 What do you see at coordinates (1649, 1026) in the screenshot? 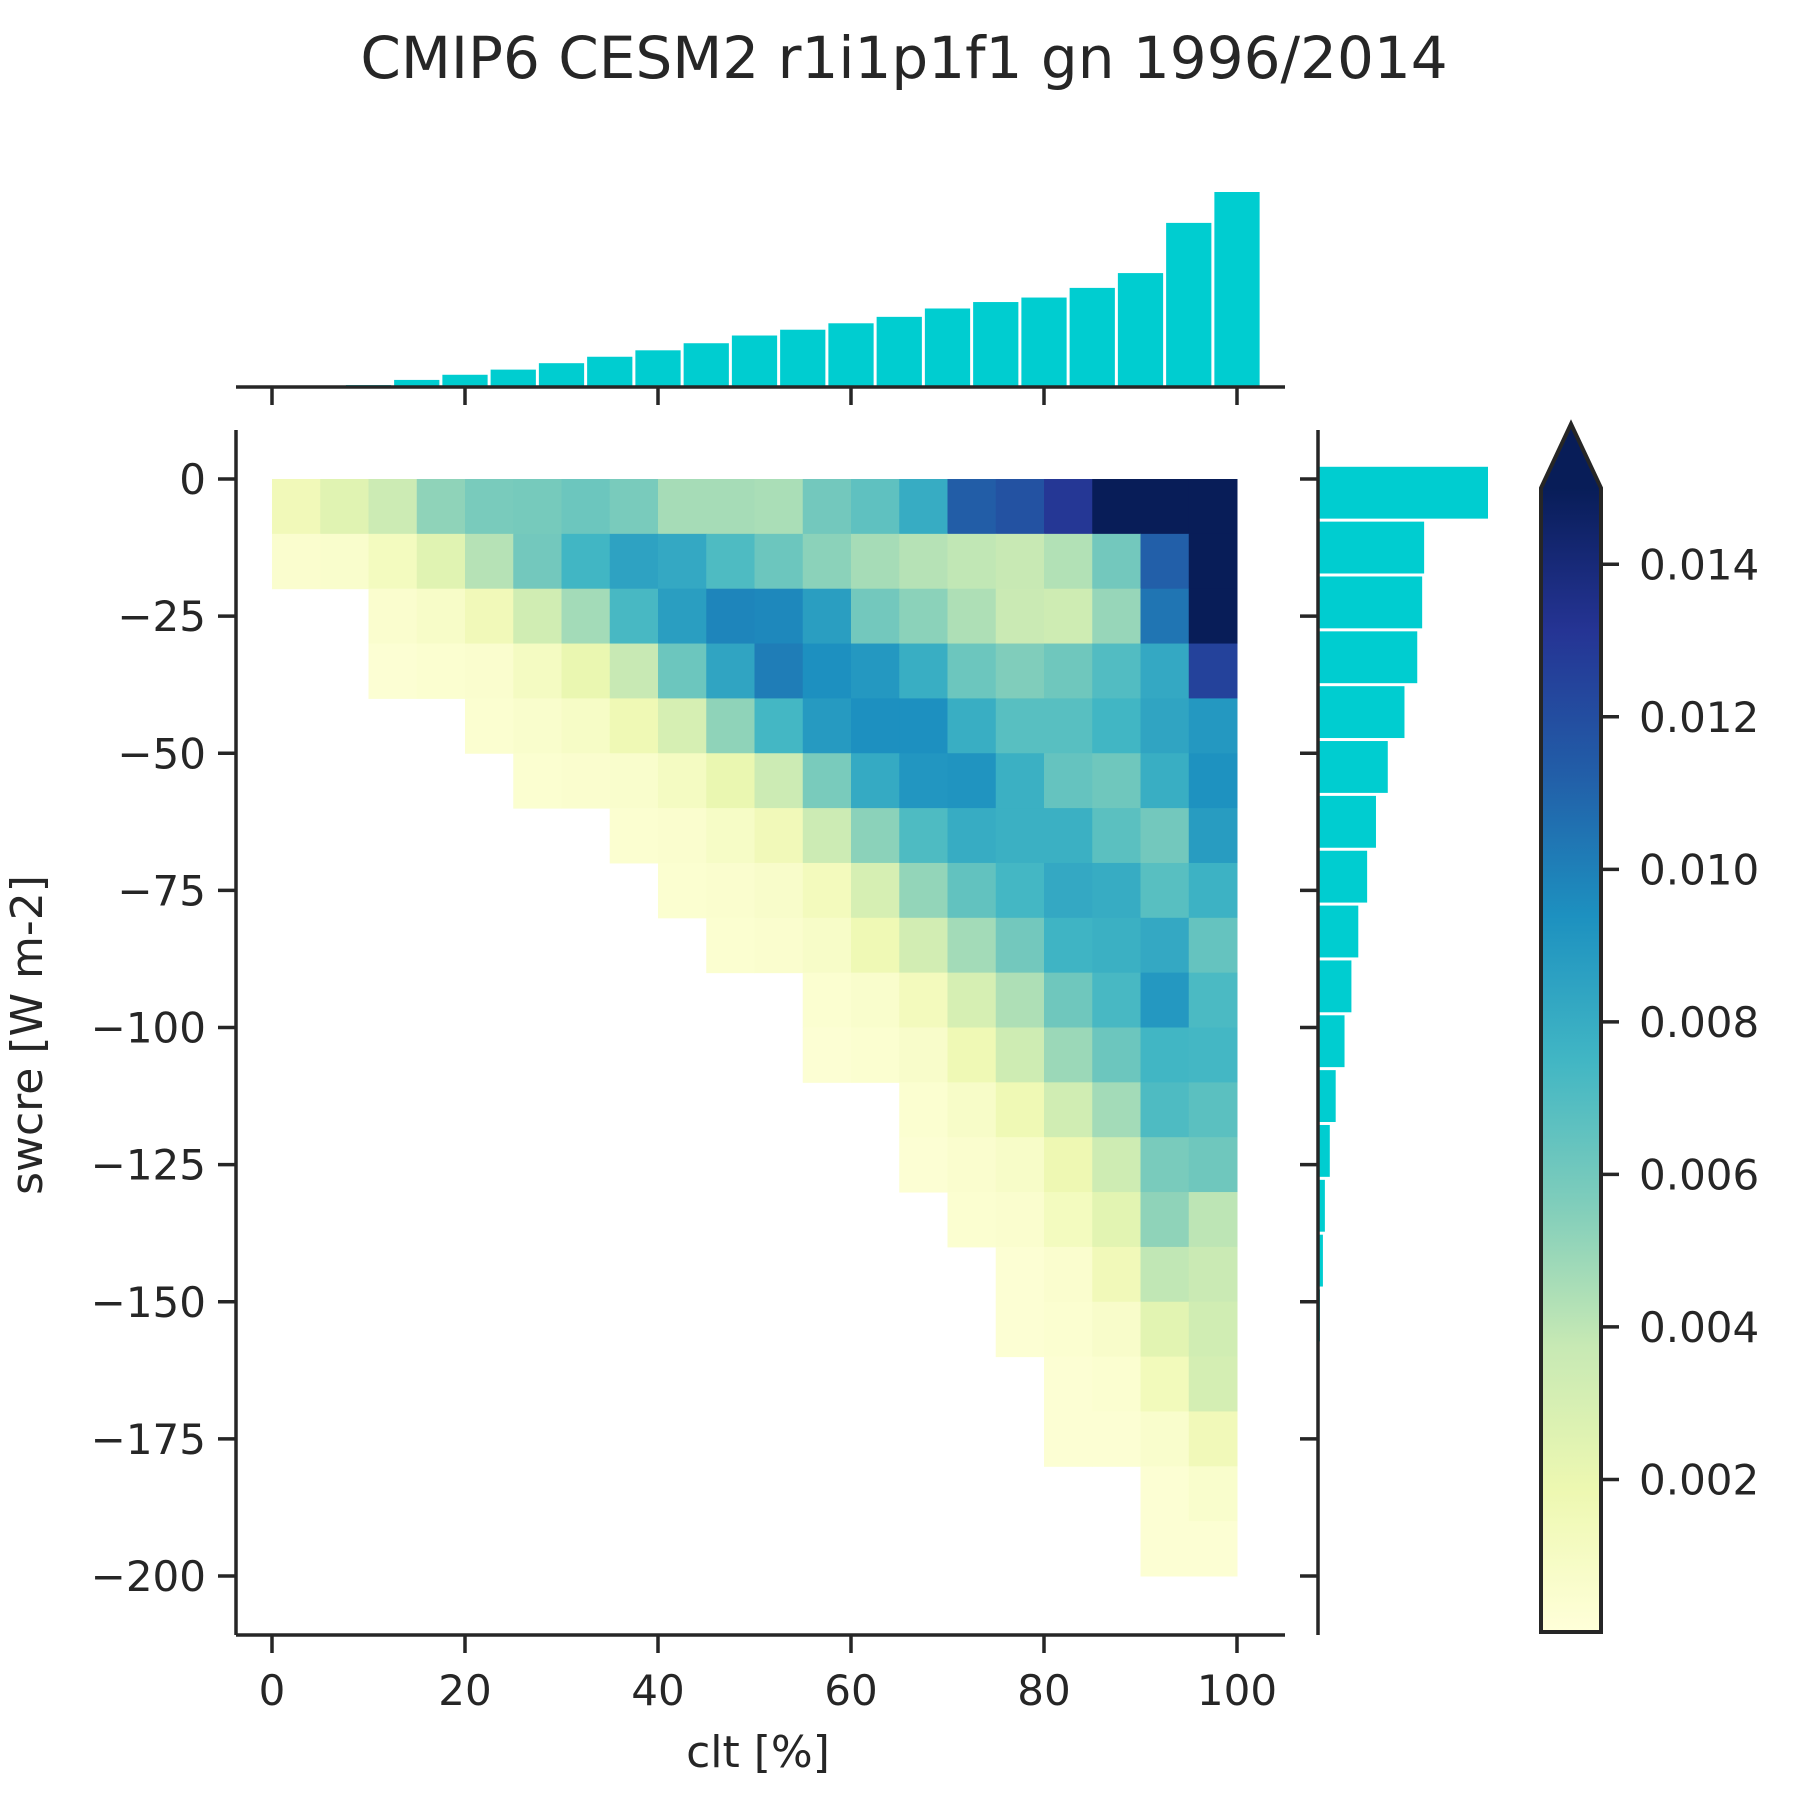
I see `colorbar: 0.002 0.004 0.006 0.008 0.010 0.012 0.014` at bounding box center [1649, 1026].